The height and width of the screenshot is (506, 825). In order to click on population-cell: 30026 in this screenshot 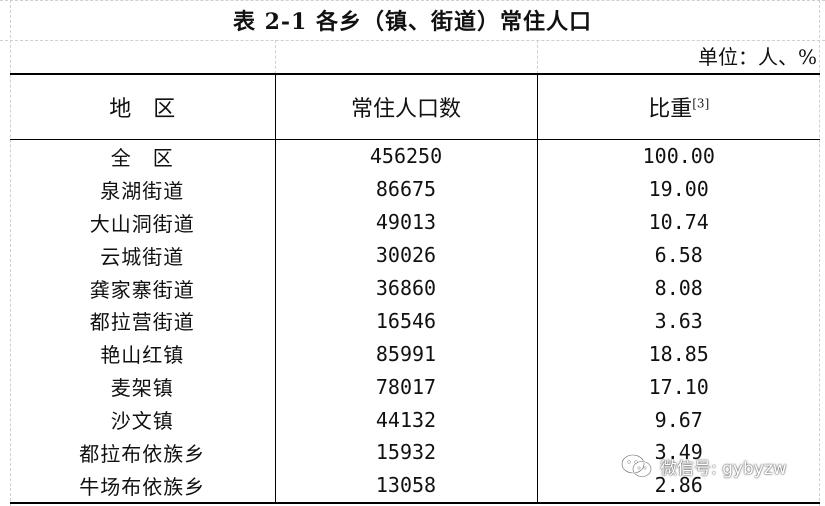, I will do `click(405, 255)`.